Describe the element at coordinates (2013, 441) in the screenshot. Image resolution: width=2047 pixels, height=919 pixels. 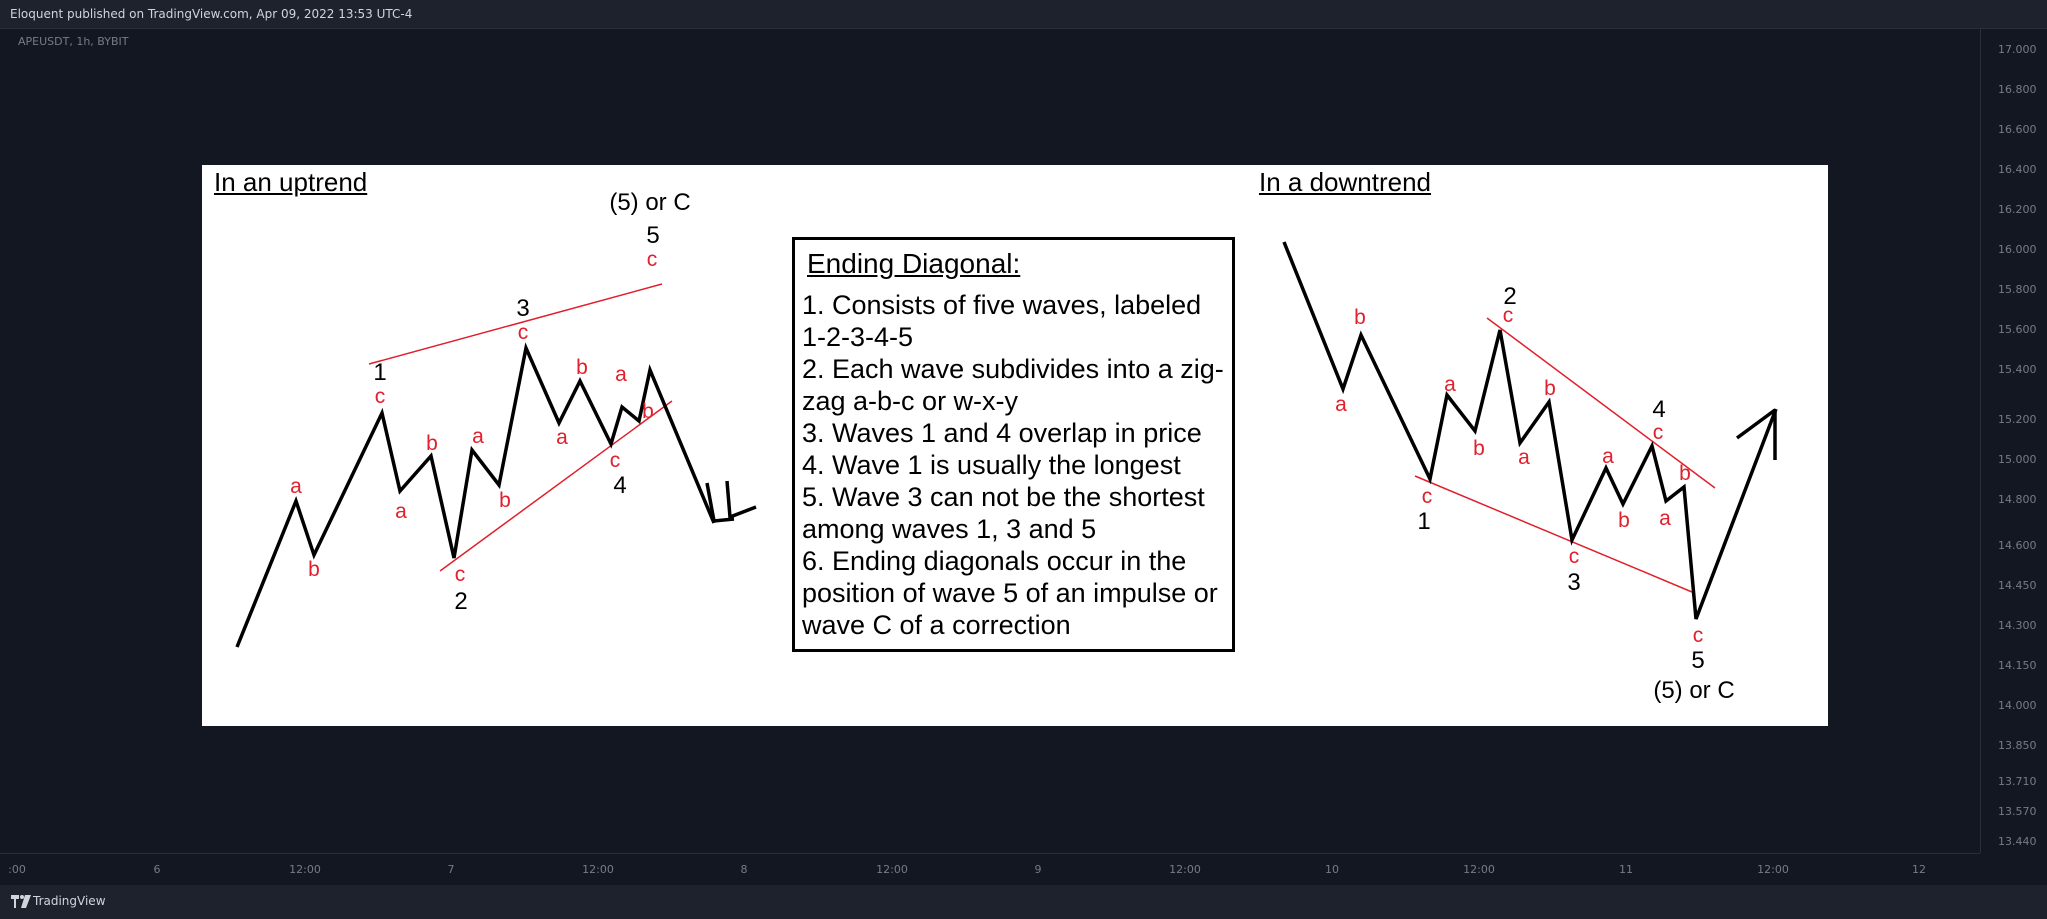
I see `price-axis` at that location.